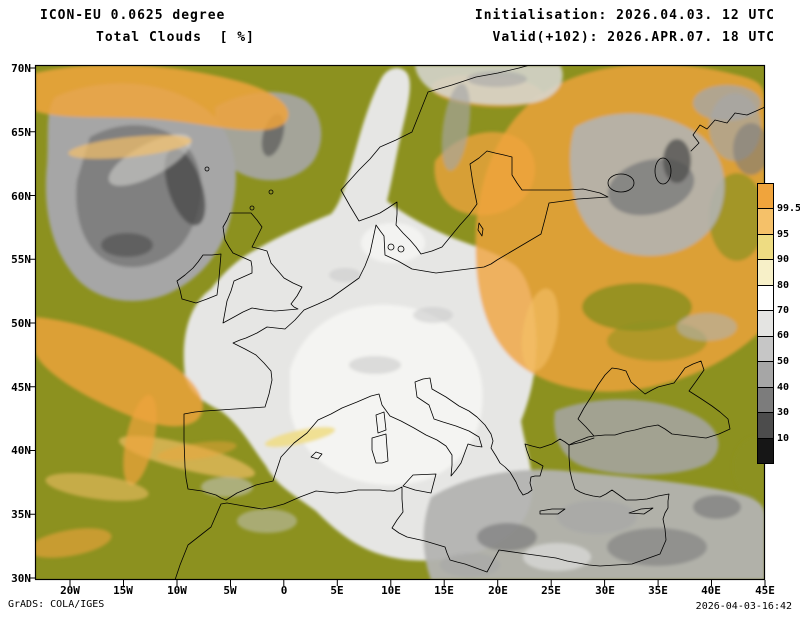  What do you see at coordinates (123, 590) in the screenshot?
I see `lon-label: 15W` at bounding box center [123, 590].